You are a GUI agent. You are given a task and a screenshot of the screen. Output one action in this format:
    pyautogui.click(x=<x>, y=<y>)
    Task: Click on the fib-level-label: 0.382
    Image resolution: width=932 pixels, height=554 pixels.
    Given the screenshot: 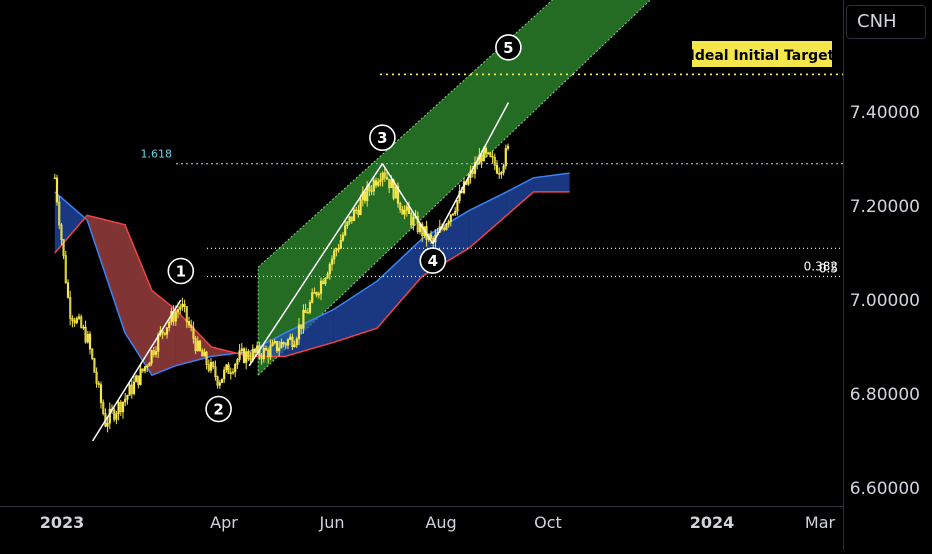 What is the action you would take?
    pyautogui.click(x=821, y=267)
    